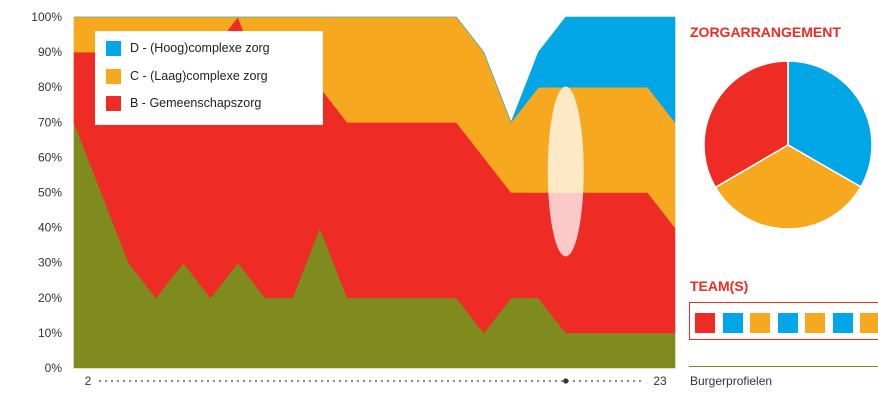 The height and width of the screenshot is (394, 878). I want to click on y-tick-label: 20%, so click(50, 298).